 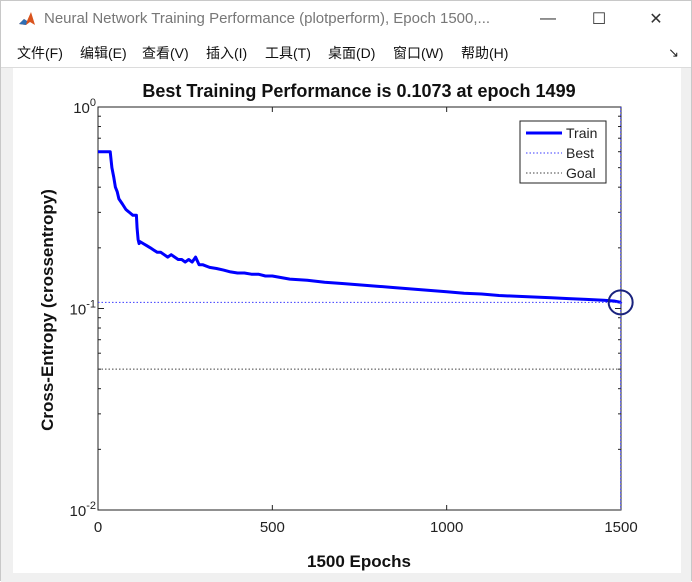 What do you see at coordinates (581, 133) in the screenshot?
I see `legend-label-train: Train` at bounding box center [581, 133].